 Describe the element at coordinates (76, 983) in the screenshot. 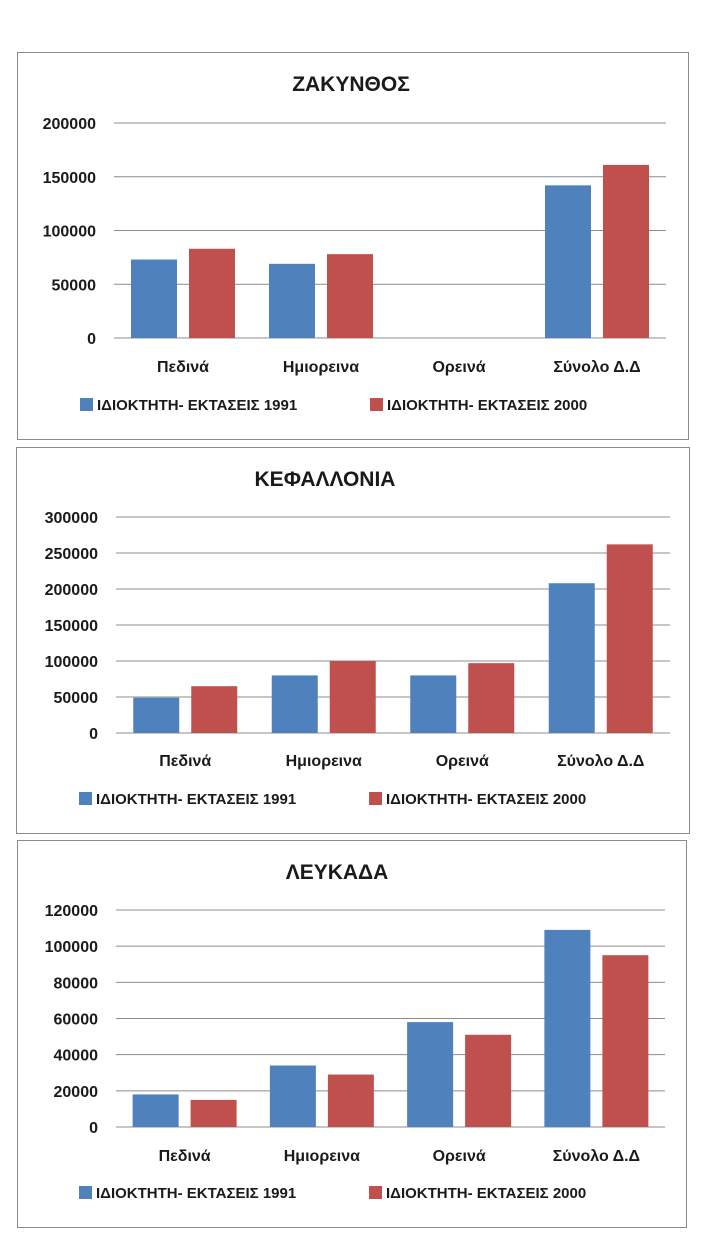

I see `y-tick-label: 80000` at that location.